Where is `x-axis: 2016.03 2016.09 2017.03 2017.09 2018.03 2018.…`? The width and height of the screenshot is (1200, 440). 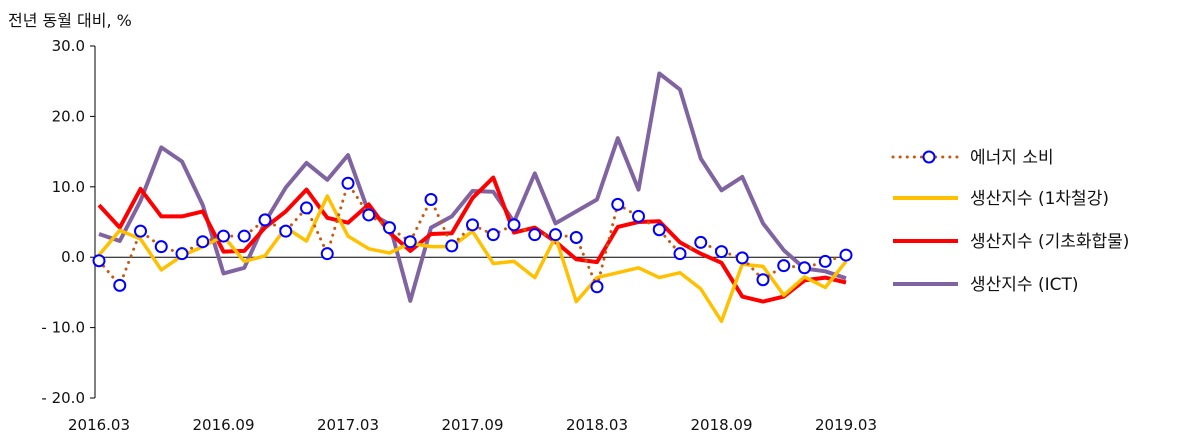
x-axis: 2016.03 2016.09 2017.03 2017.09 2018.03 2018.… is located at coordinates (472, 425).